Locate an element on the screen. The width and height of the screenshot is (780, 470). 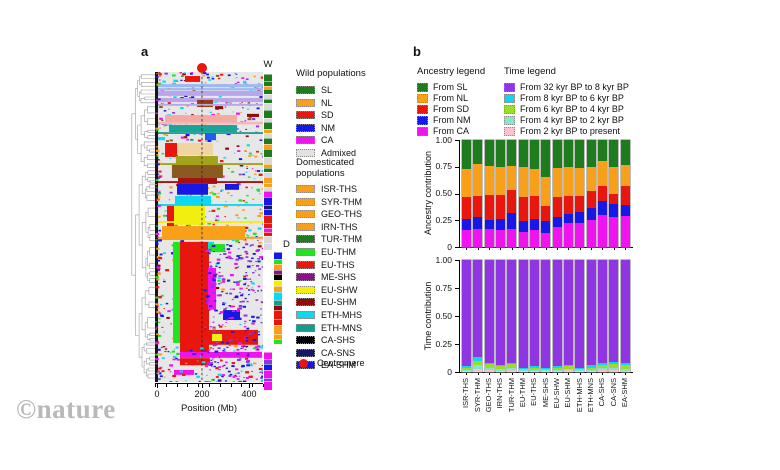
legend-label: ETH-MNS is located at coordinates (341, 327).